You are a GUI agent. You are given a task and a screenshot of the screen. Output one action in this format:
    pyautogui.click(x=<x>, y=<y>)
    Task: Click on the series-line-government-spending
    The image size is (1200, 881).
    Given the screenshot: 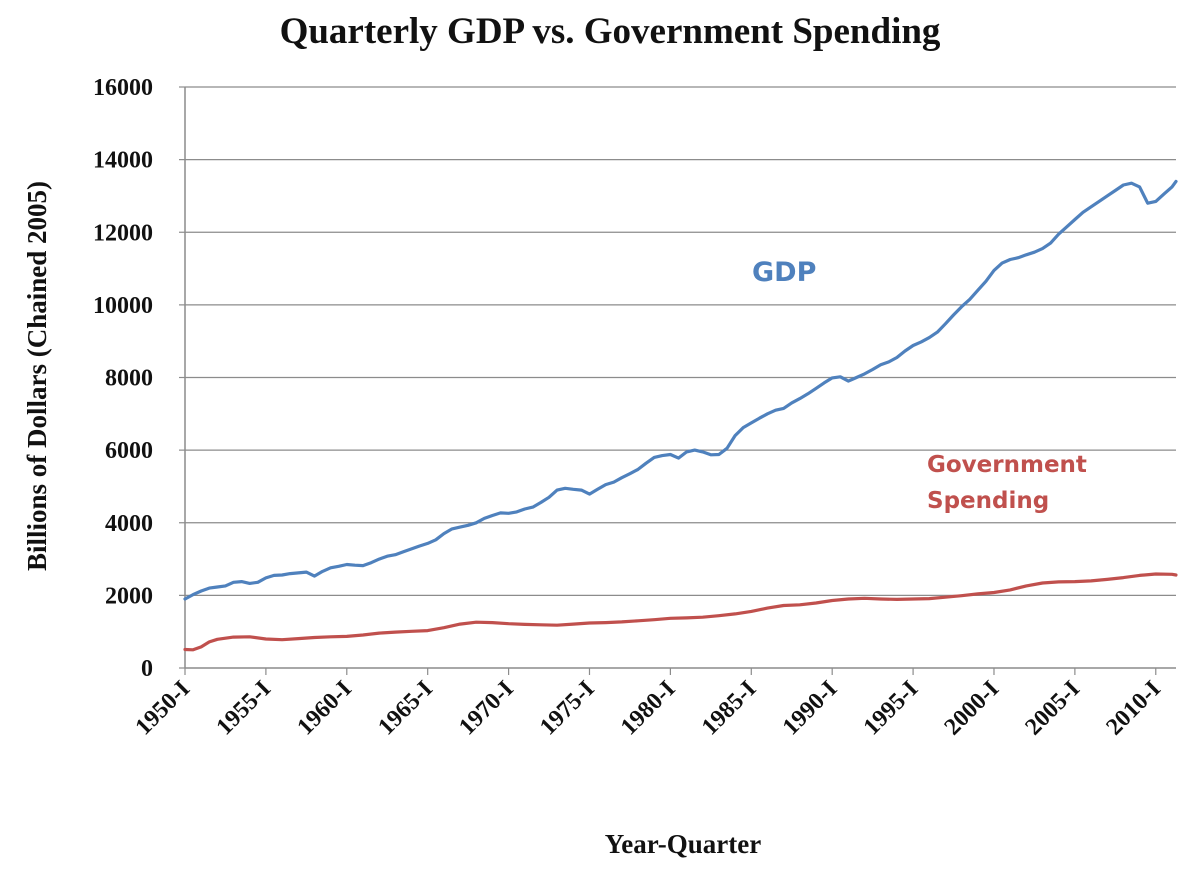 What is the action you would take?
    pyautogui.click(x=680, y=612)
    